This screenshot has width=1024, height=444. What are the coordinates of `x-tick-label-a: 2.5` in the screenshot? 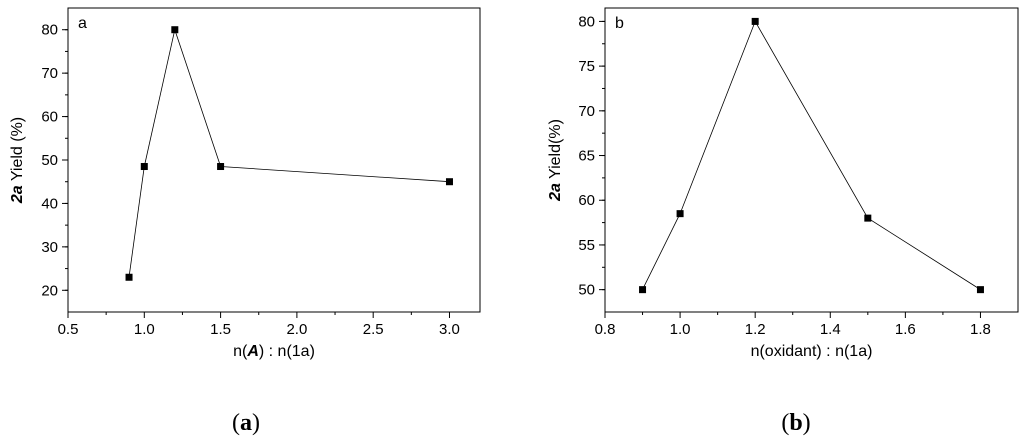 It's located at (373, 329).